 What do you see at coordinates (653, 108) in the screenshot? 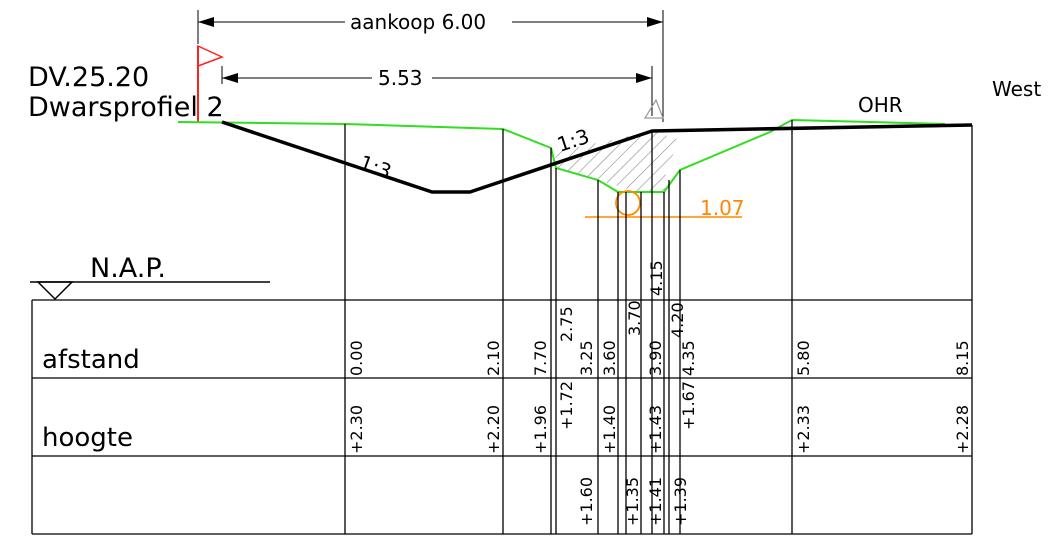
I see `level-marker-icon` at bounding box center [653, 108].